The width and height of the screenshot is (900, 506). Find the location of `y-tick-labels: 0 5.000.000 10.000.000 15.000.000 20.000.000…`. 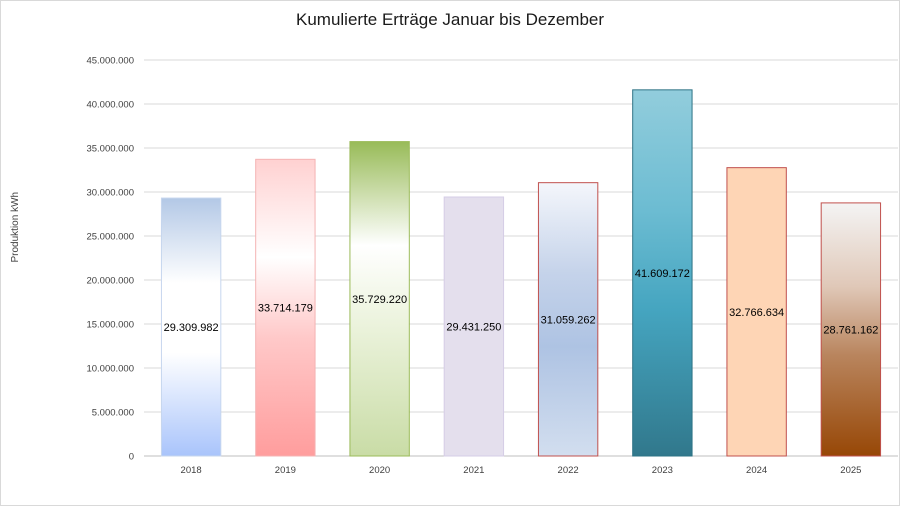

y-tick-labels: 0 5.000.000 10.000.000 15.000.000 20.000.000… is located at coordinates (110, 259).